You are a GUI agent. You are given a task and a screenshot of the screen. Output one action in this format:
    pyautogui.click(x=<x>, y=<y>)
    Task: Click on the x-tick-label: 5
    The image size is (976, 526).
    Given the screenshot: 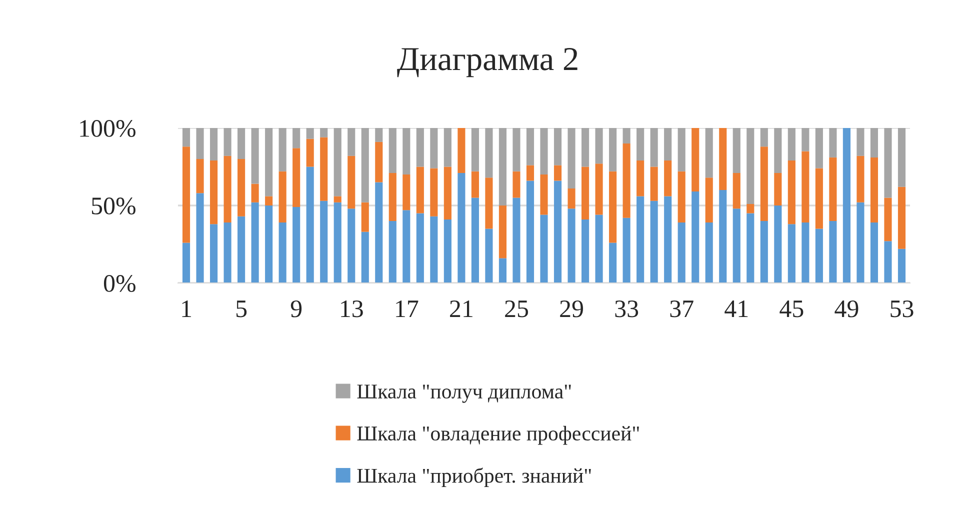 What is the action you would take?
    pyautogui.click(x=241, y=309)
    